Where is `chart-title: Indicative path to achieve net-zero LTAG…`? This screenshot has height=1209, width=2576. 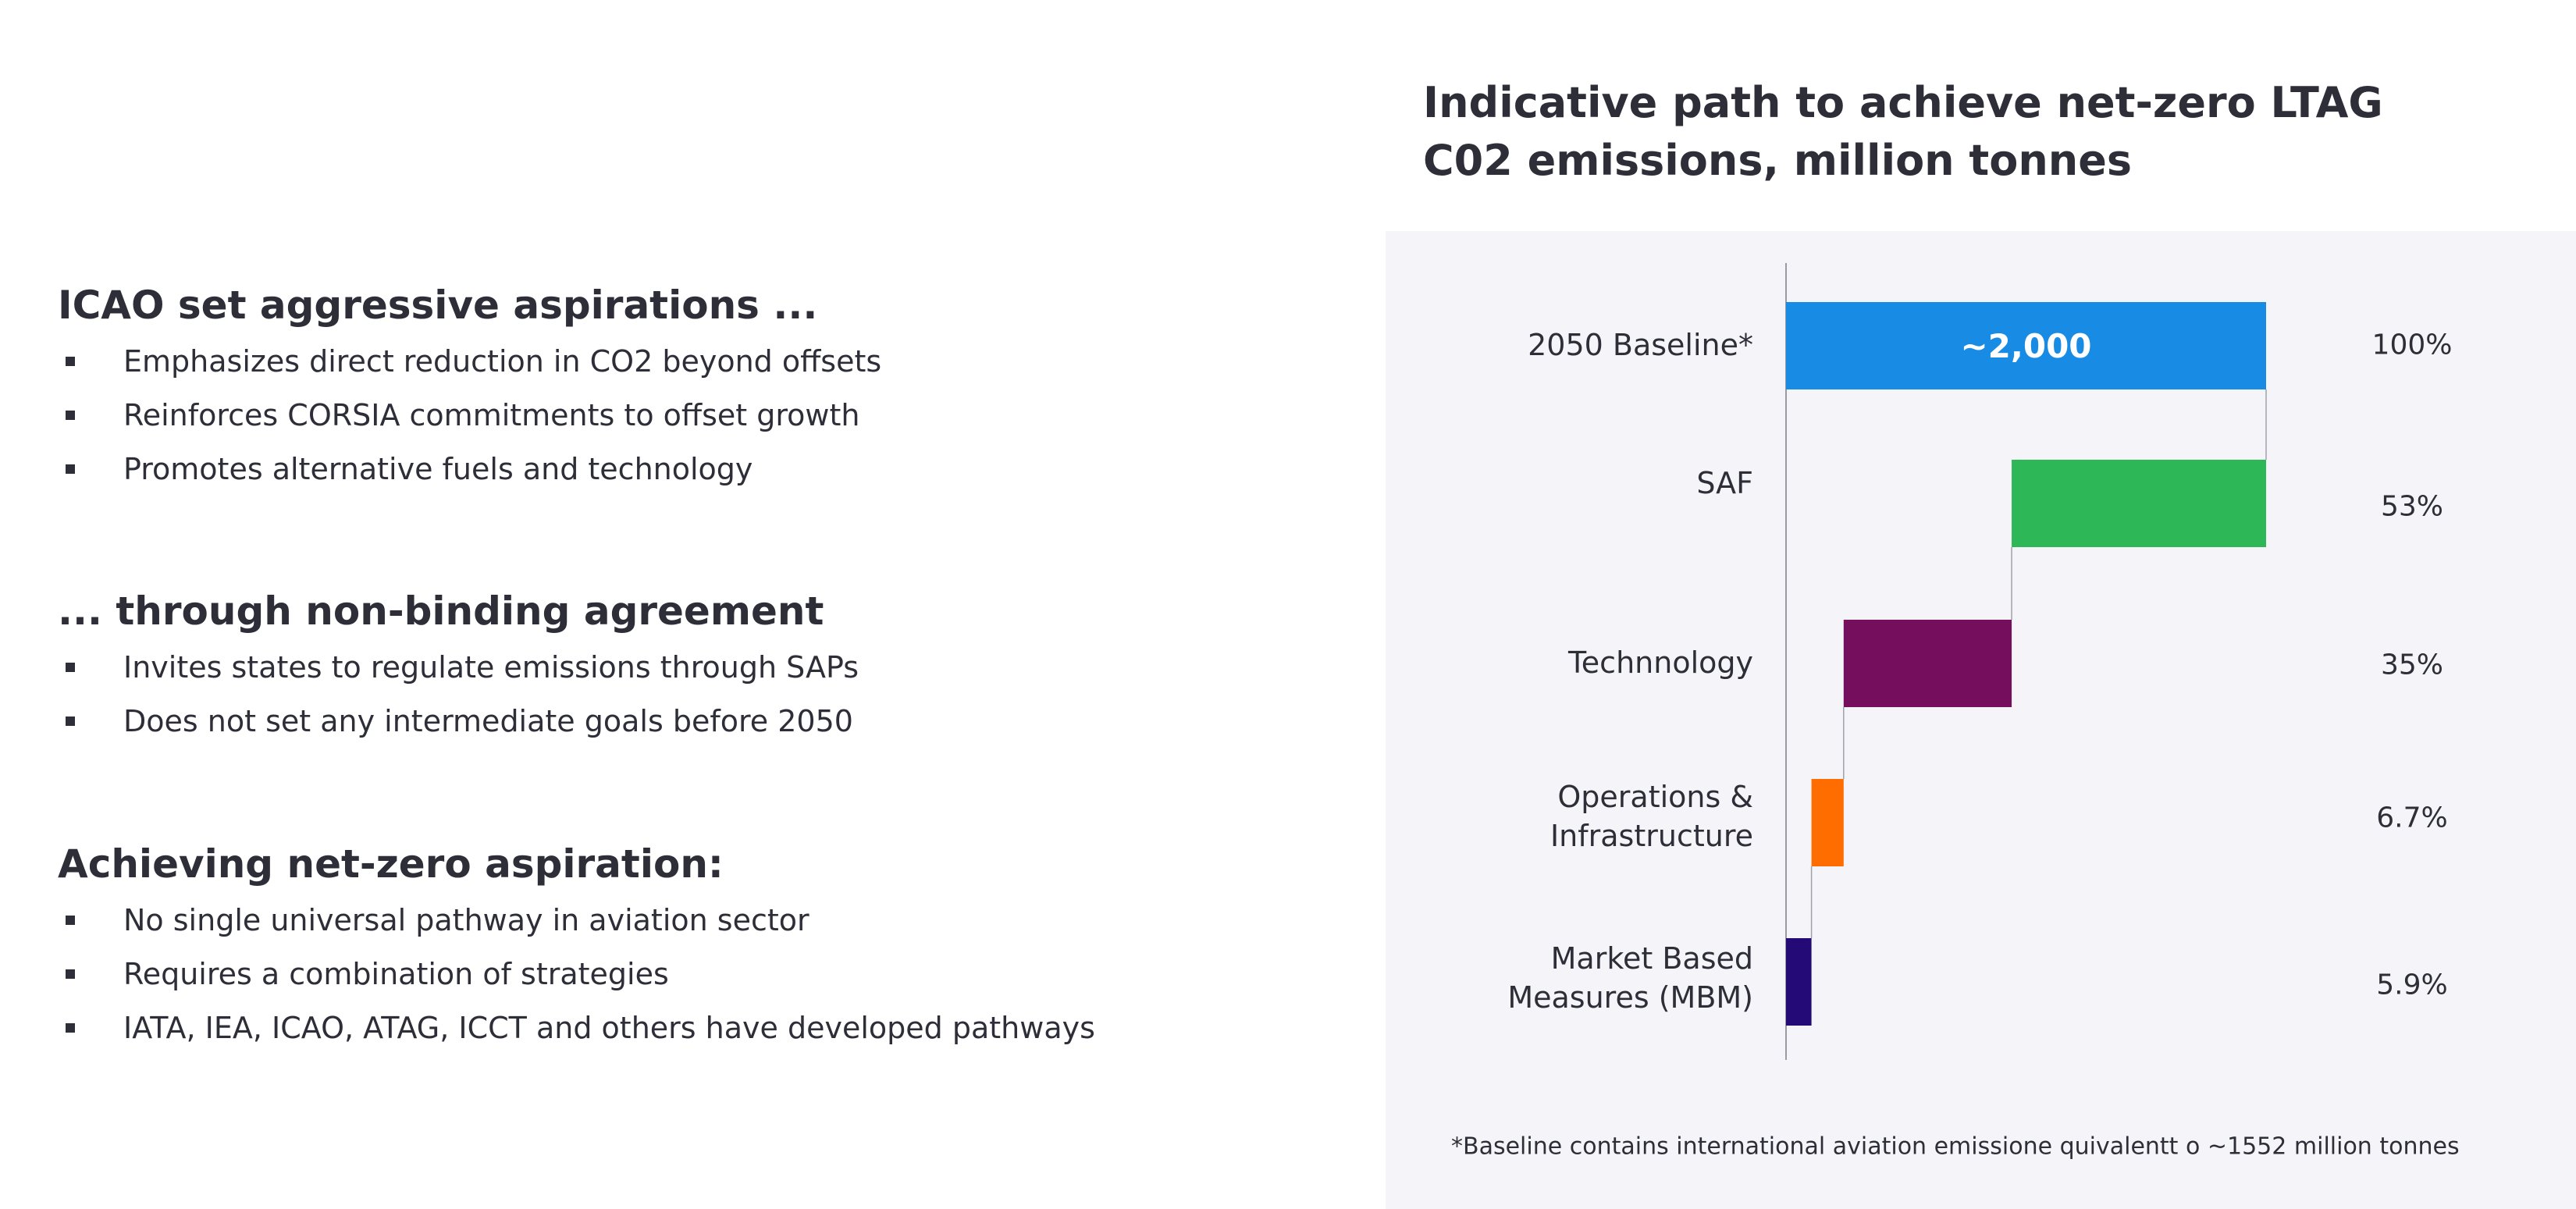 chart-title: Indicative path to achieve net-zero LTAG… is located at coordinates (1903, 132).